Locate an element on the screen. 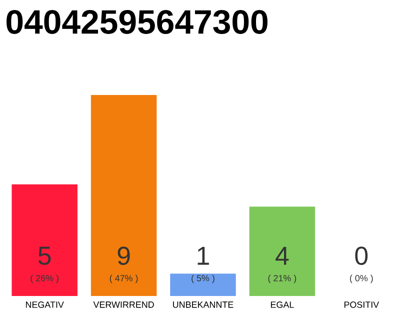  x-tick-label: EGAL is located at coordinates (282, 305).